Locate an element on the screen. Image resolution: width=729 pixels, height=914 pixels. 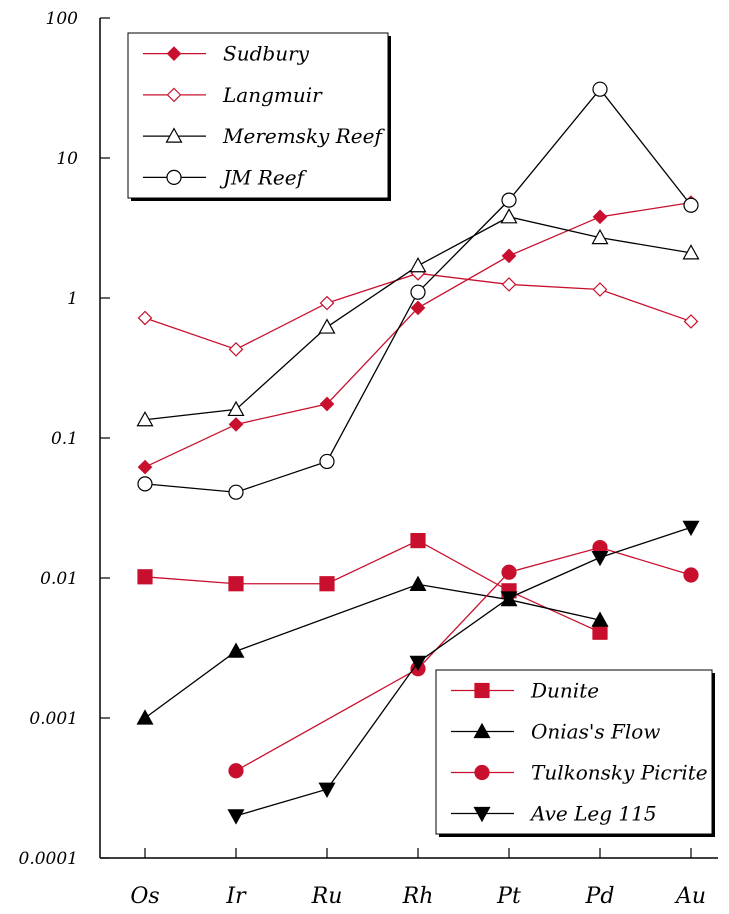
legend-entry: JM Reef is located at coordinates (225, 177).